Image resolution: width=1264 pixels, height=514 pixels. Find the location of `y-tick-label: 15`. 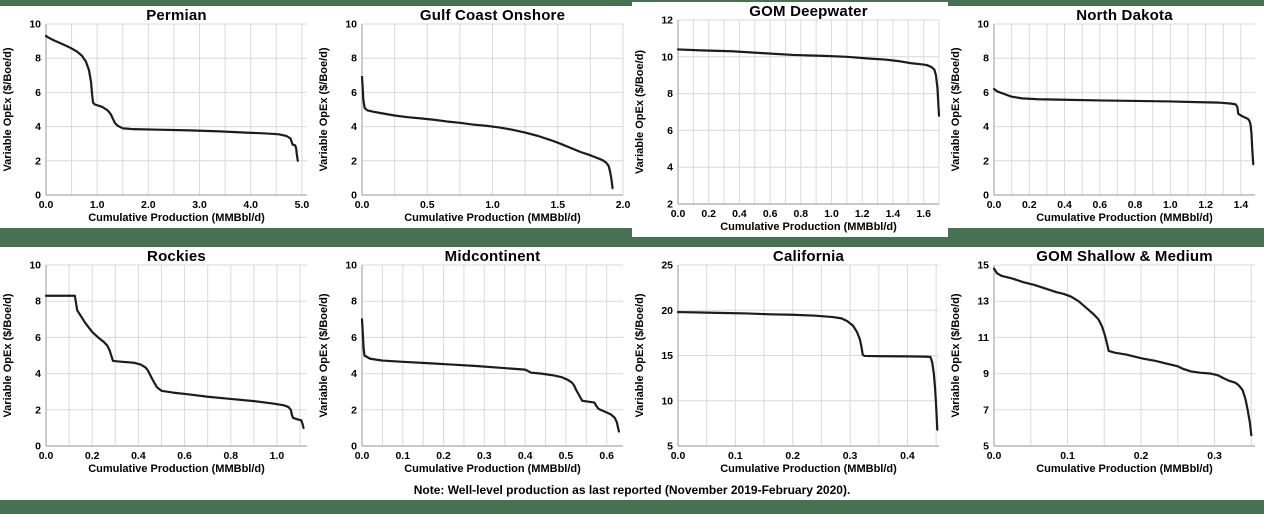

y-tick-label: 15 is located at coordinates (983, 266).